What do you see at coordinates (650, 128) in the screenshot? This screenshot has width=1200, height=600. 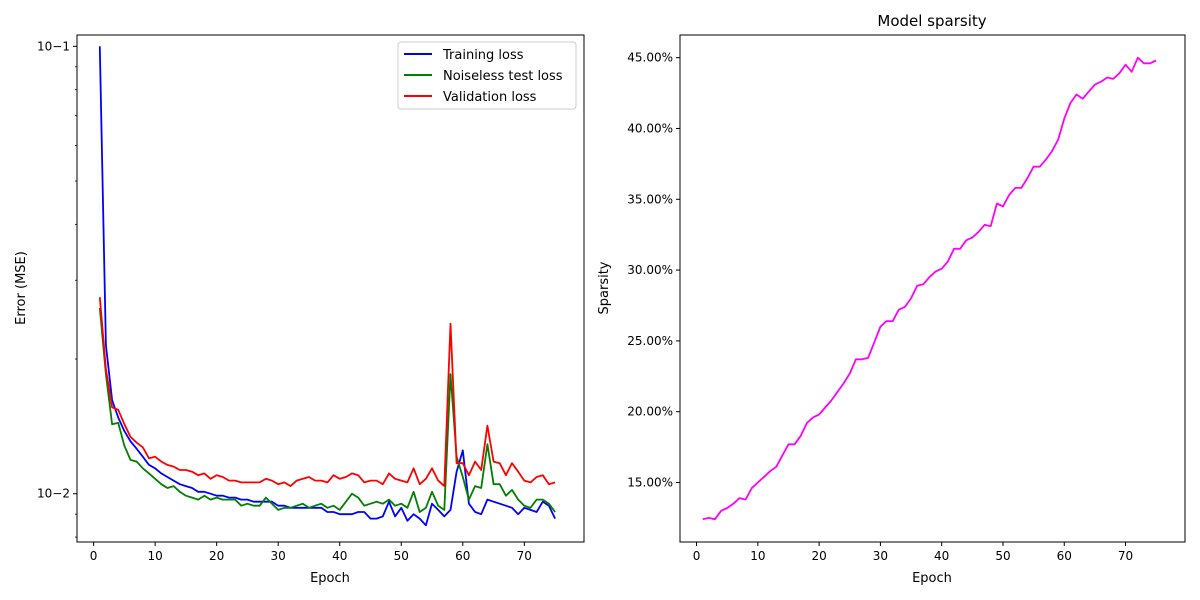 I see `y-tick-label: 40.00%` at bounding box center [650, 128].